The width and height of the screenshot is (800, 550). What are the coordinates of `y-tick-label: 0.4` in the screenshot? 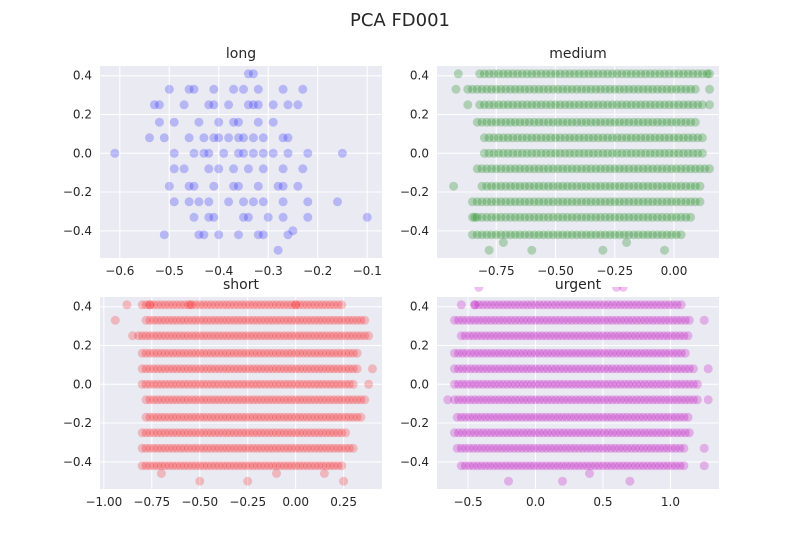 It's located at (419, 76).